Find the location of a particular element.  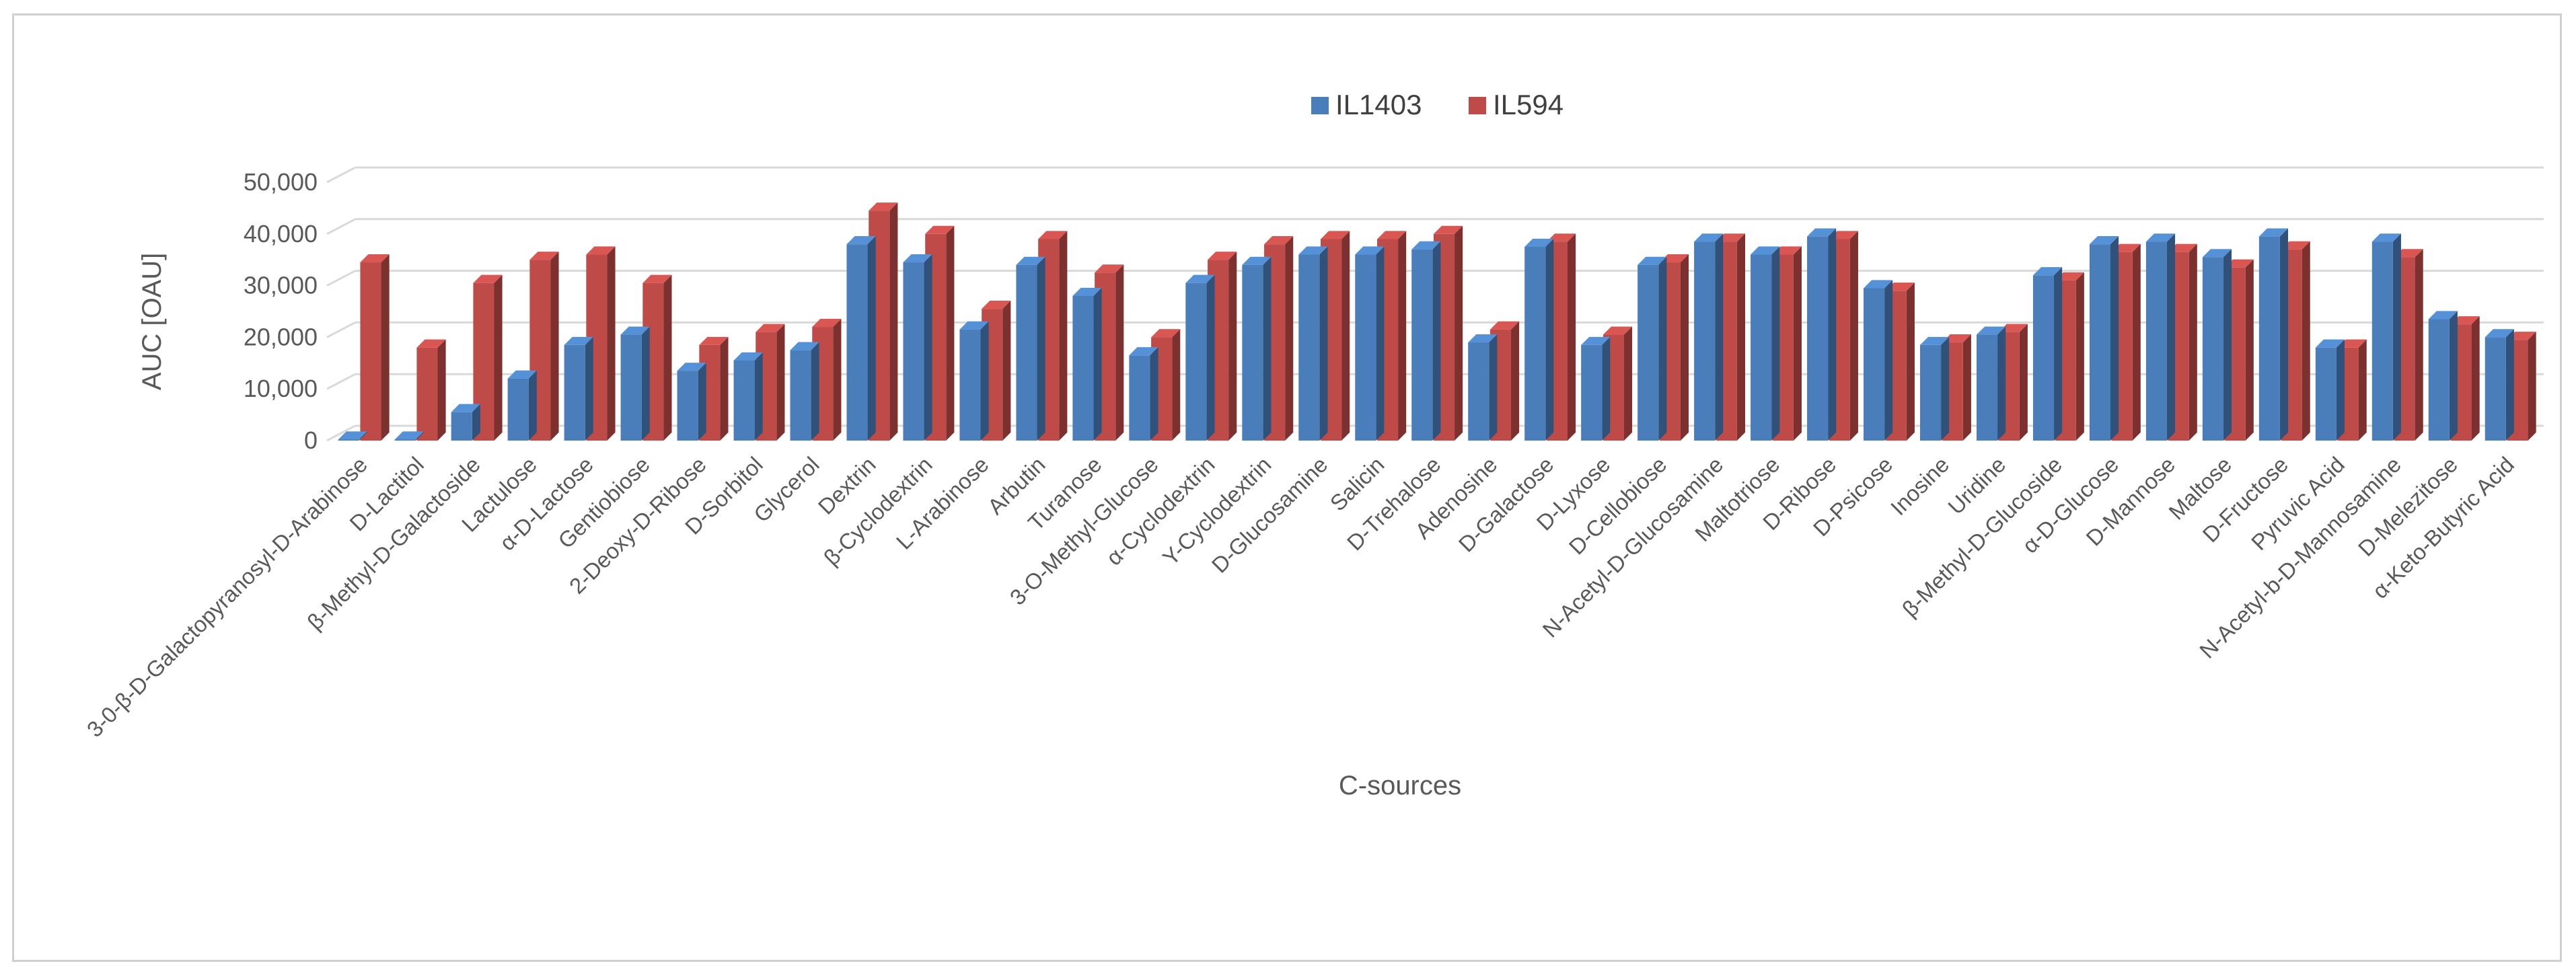

bar-il1403-adenosine is located at coordinates (1483, 387).